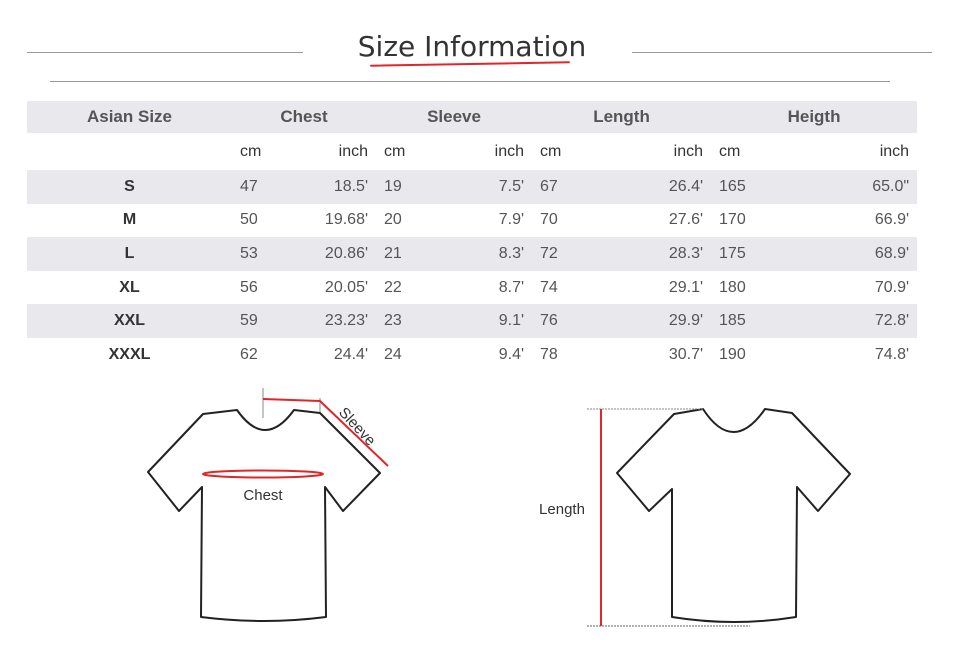 The width and height of the screenshot is (960, 652). What do you see at coordinates (472, 46) in the screenshot?
I see `page-title: Size Information` at bounding box center [472, 46].